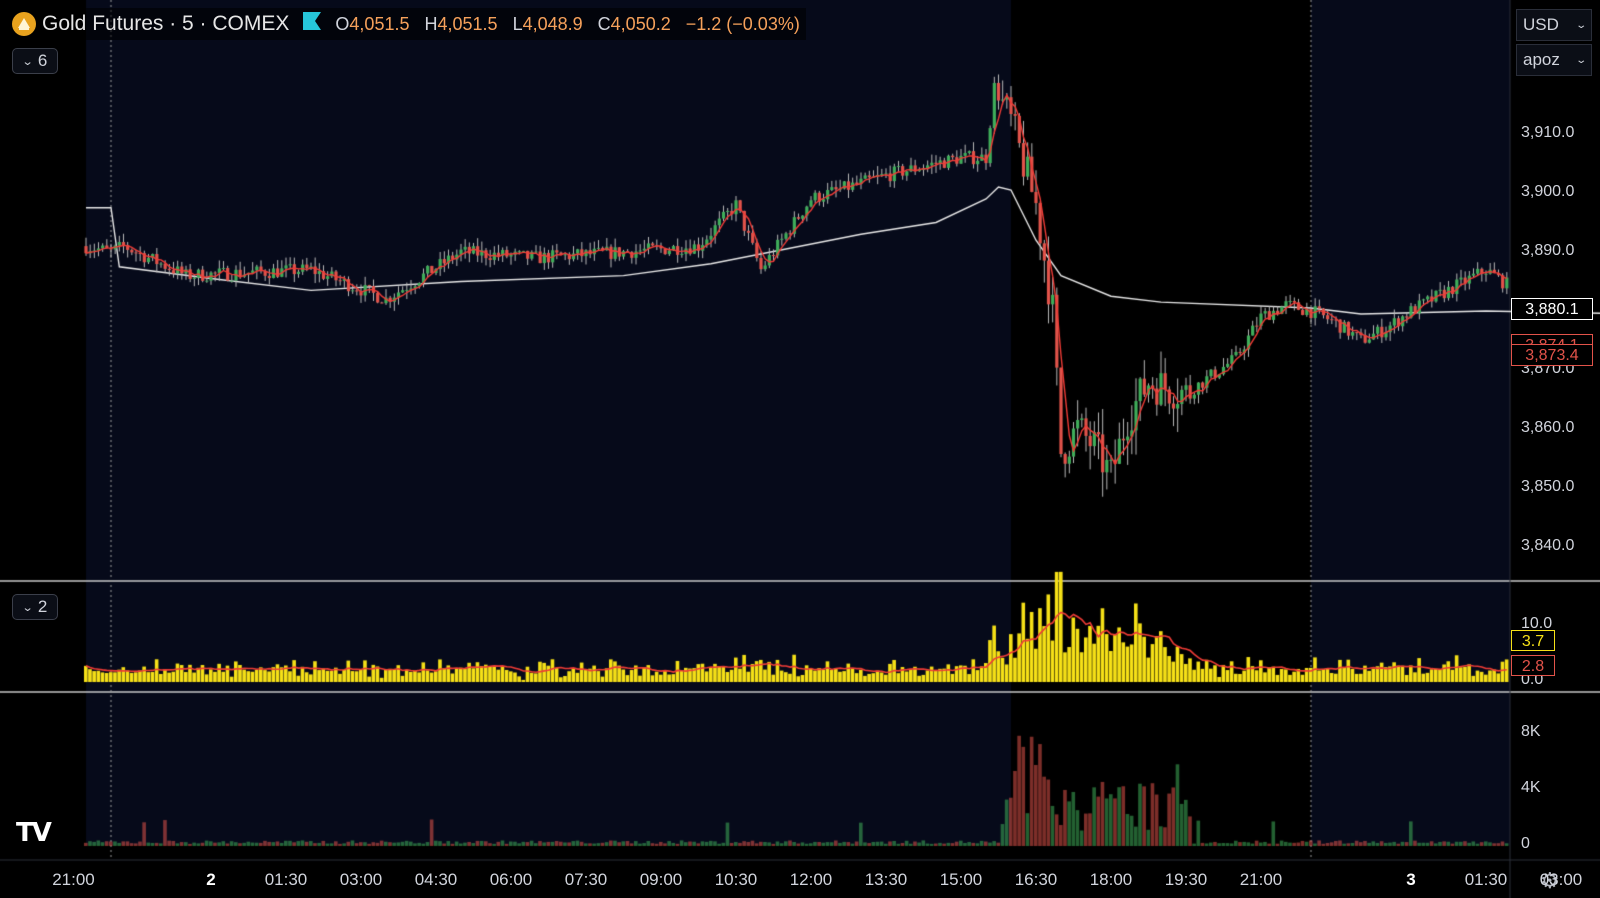 The image size is (1600, 898). I want to click on symbol-title: Gold Futures · 5 · COMEX, so click(166, 23).